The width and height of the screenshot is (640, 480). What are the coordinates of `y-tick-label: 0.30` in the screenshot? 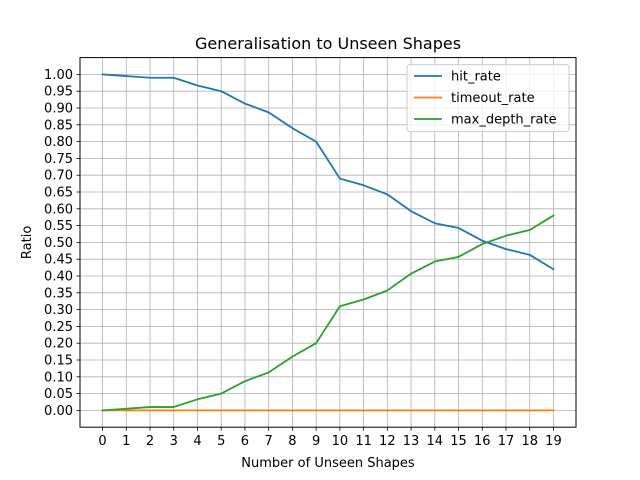 It's located at (58, 310).